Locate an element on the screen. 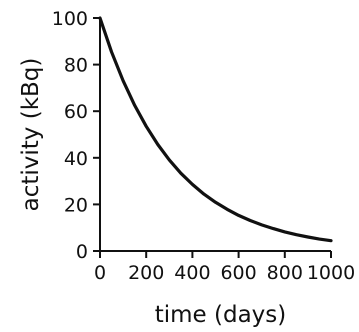 This screenshot has width=359, height=332. x-tick-label: 800 is located at coordinates (285, 273).